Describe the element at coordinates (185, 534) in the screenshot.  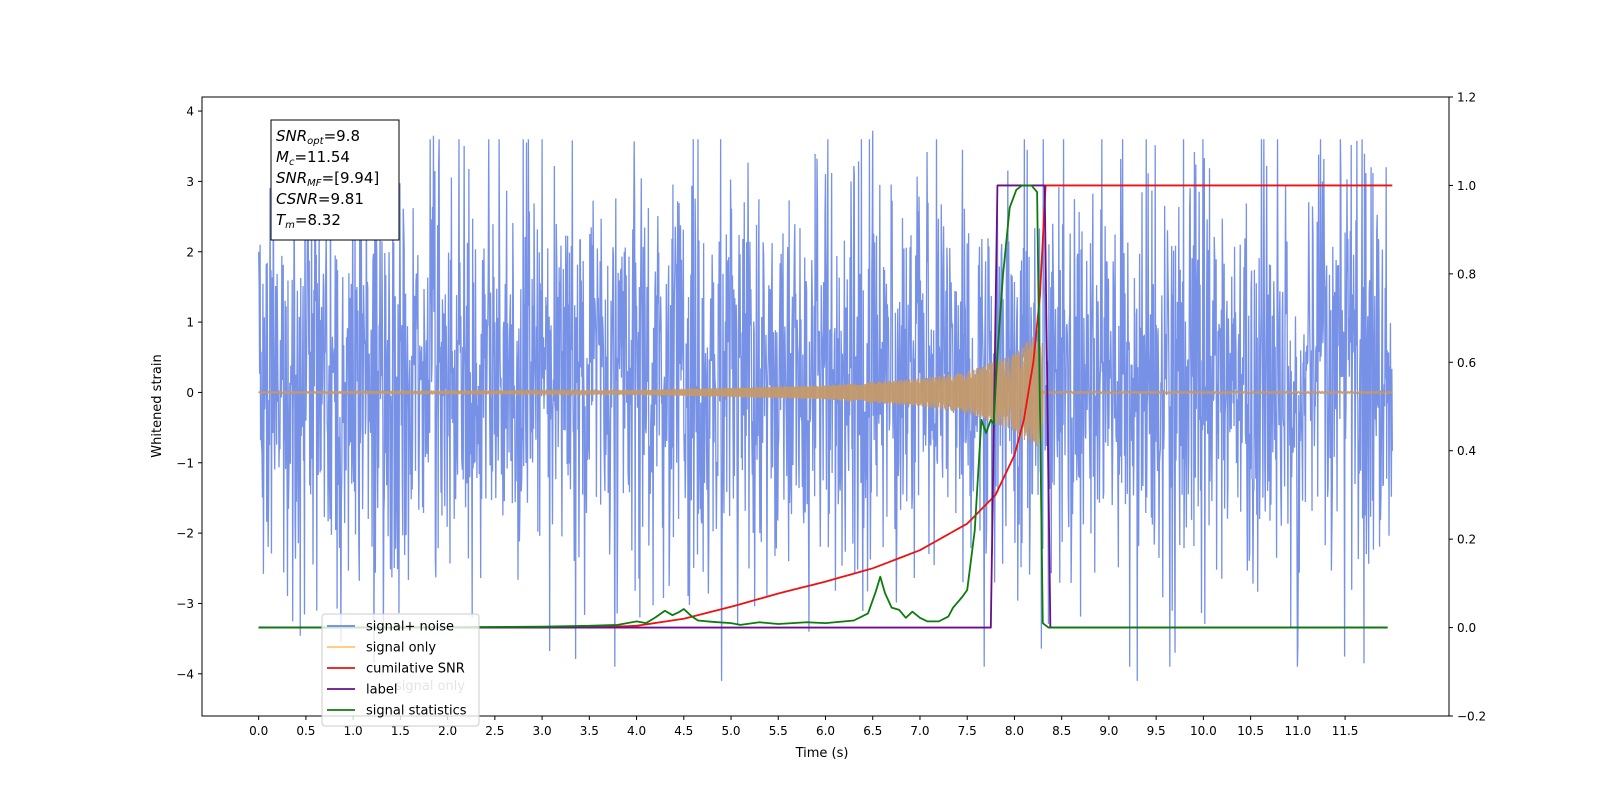
I see `y-left-tick-label: −2` at that location.